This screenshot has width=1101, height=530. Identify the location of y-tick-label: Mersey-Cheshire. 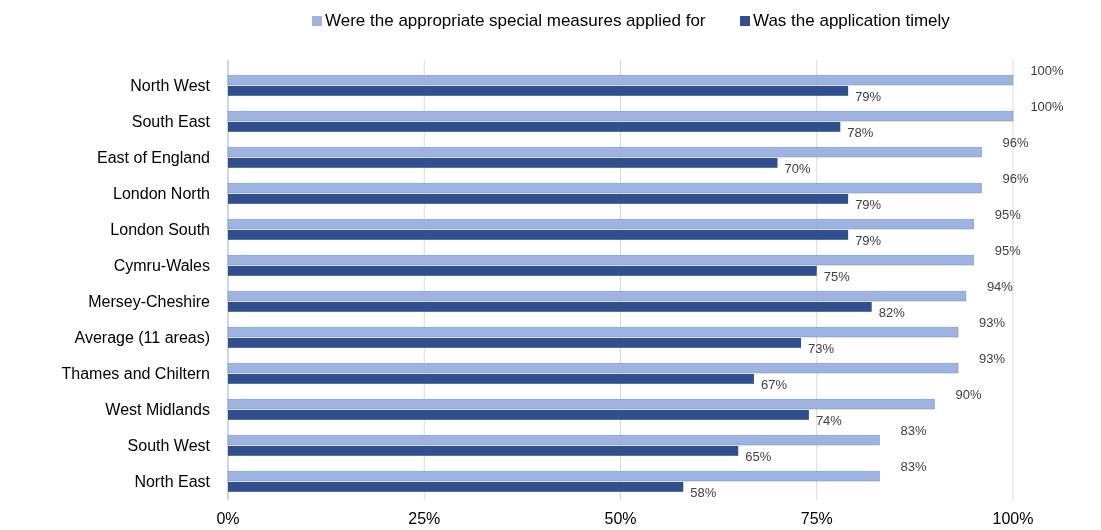
(149, 301).